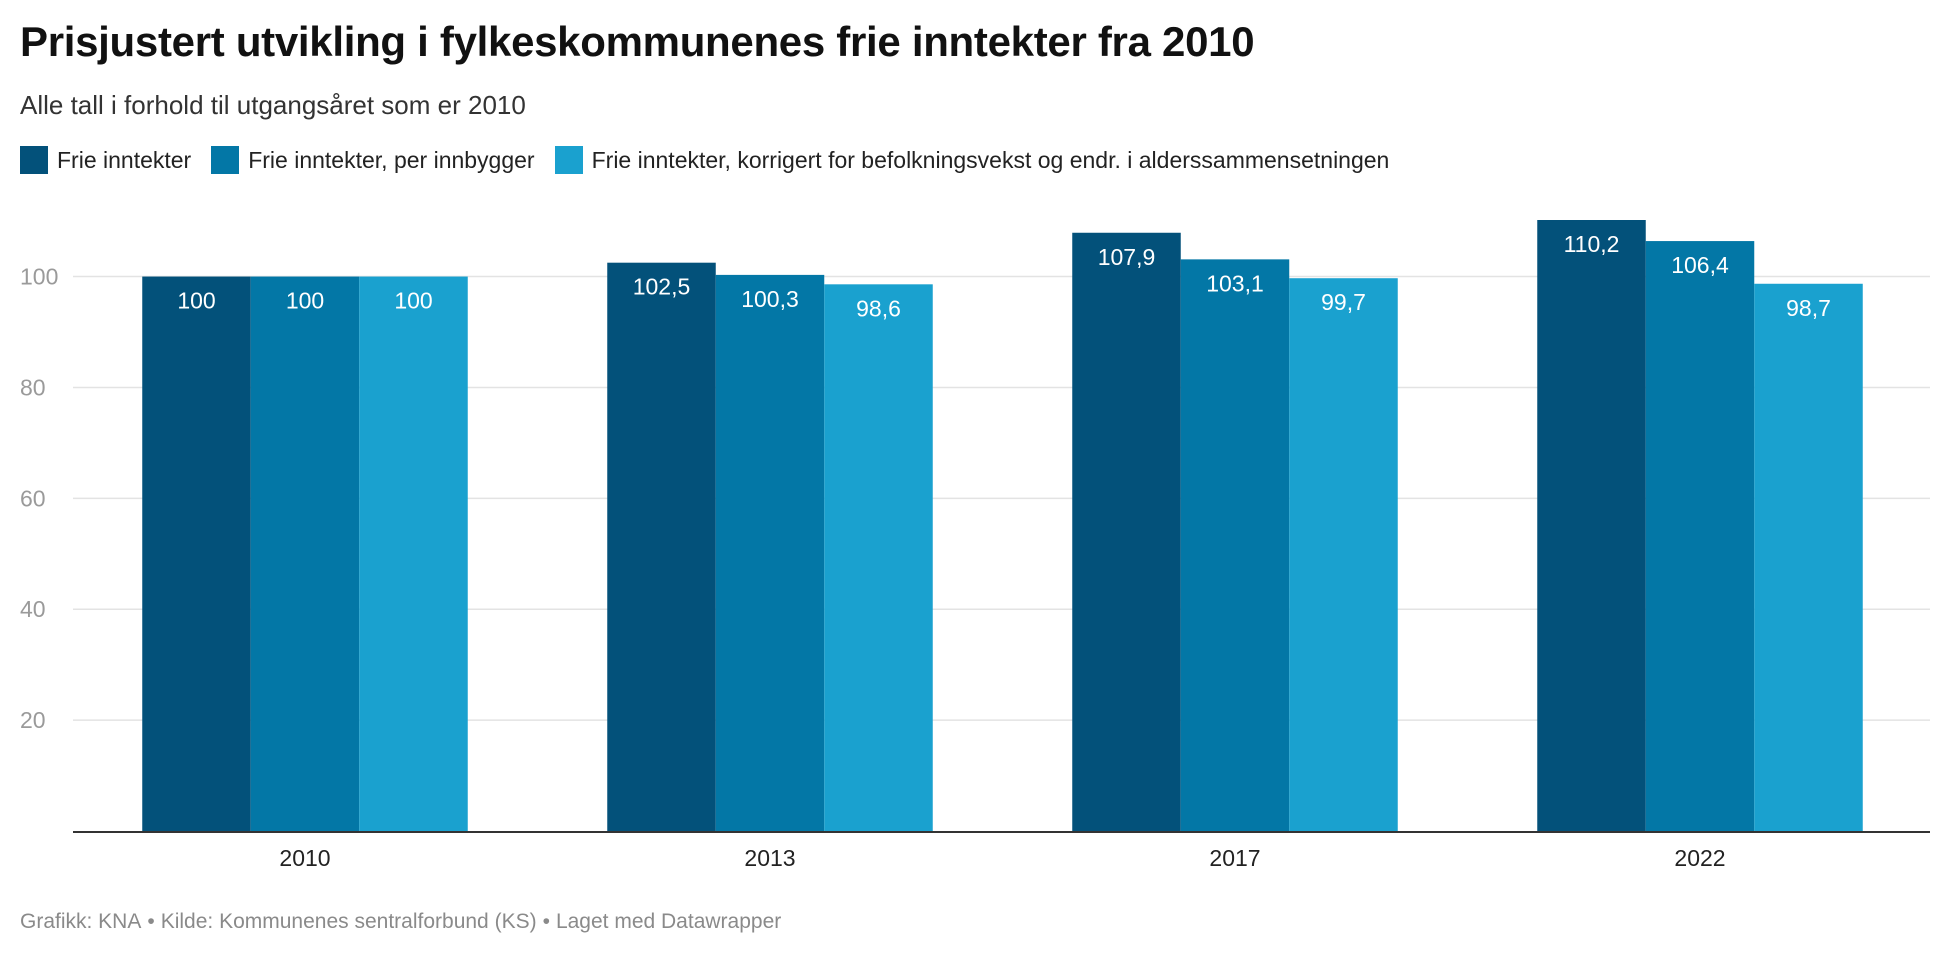 This screenshot has height=954, width=1944. Describe the element at coordinates (769, 858) in the screenshot. I see `x-tick-label: 2013` at that location.